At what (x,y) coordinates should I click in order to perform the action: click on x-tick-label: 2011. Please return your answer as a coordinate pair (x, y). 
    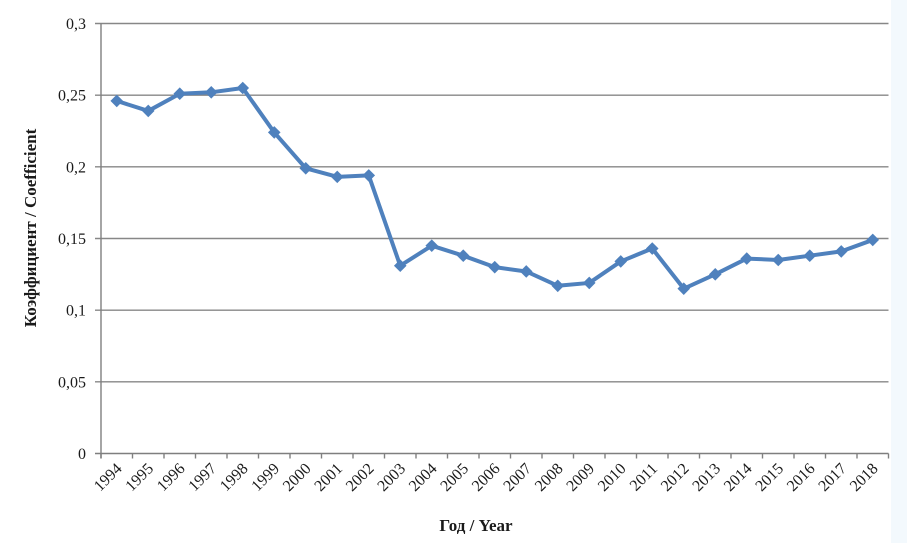
    Looking at the image, I should click on (644, 477).